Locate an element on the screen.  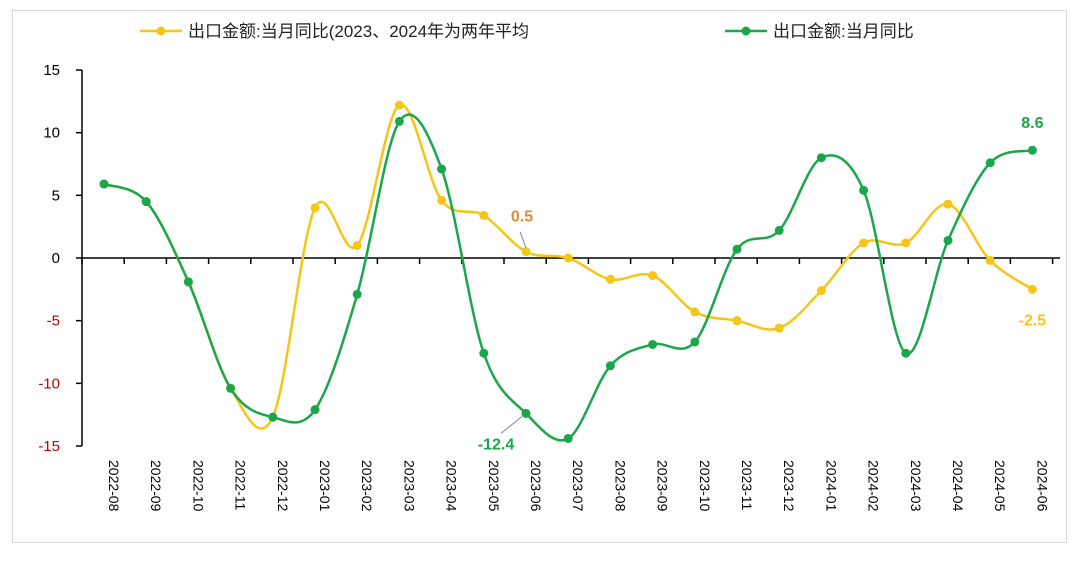
legend-label-1: 出口金额:当月同比 is located at coordinates (843, 31).